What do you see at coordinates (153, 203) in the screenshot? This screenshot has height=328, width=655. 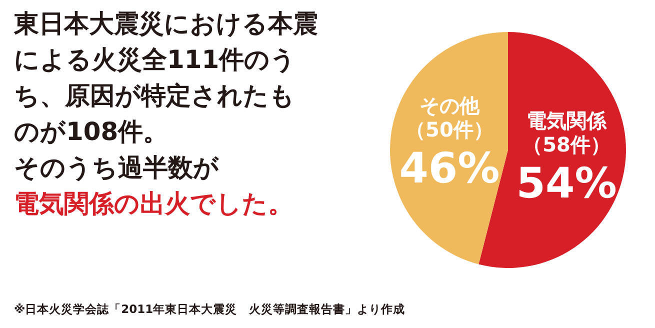 I see `annotation: 電気関係の出火でした。` at bounding box center [153, 203].